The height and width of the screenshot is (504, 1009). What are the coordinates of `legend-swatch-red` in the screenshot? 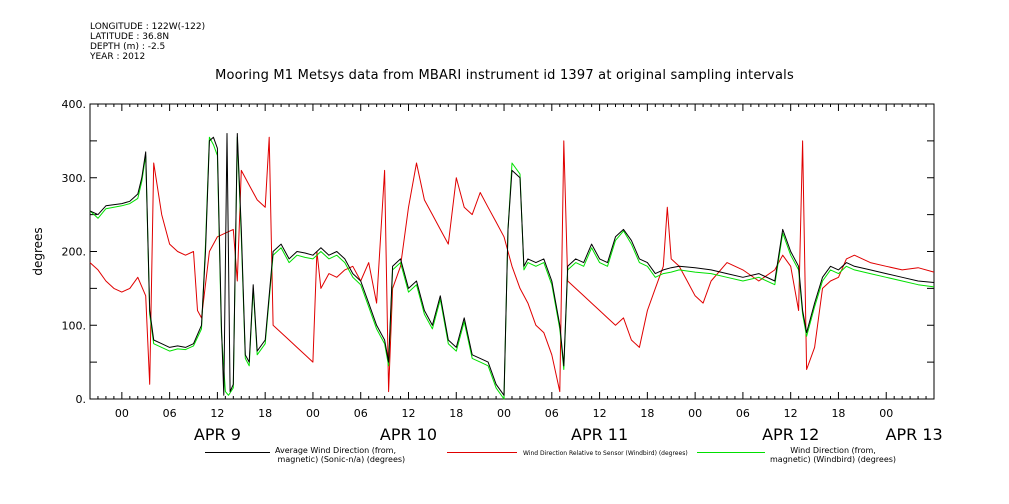 It's located at (482, 452).